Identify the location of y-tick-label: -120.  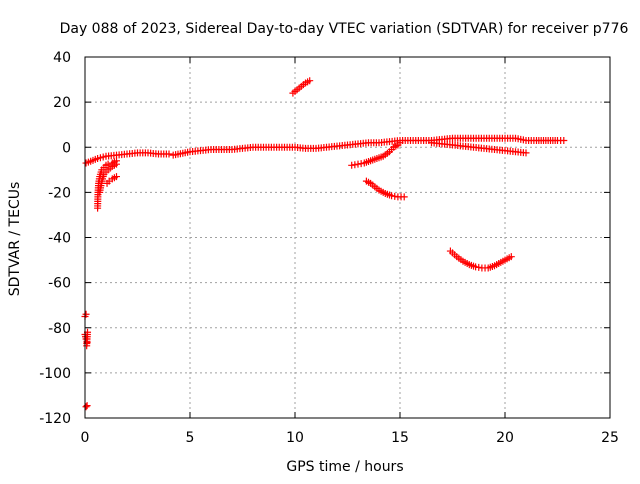
(55, 419).